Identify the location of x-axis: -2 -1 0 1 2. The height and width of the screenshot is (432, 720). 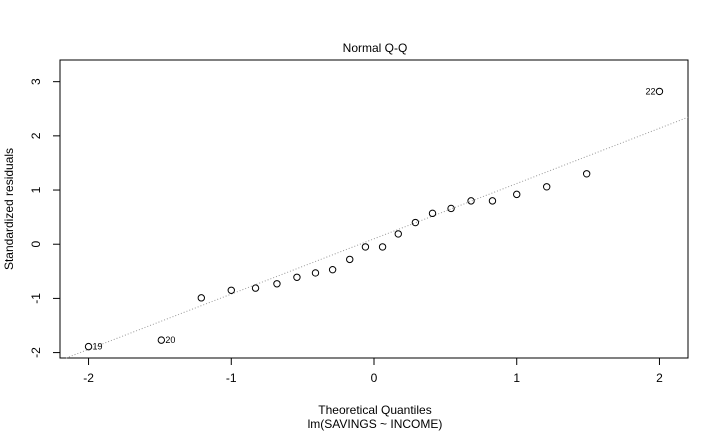
(373, 371).